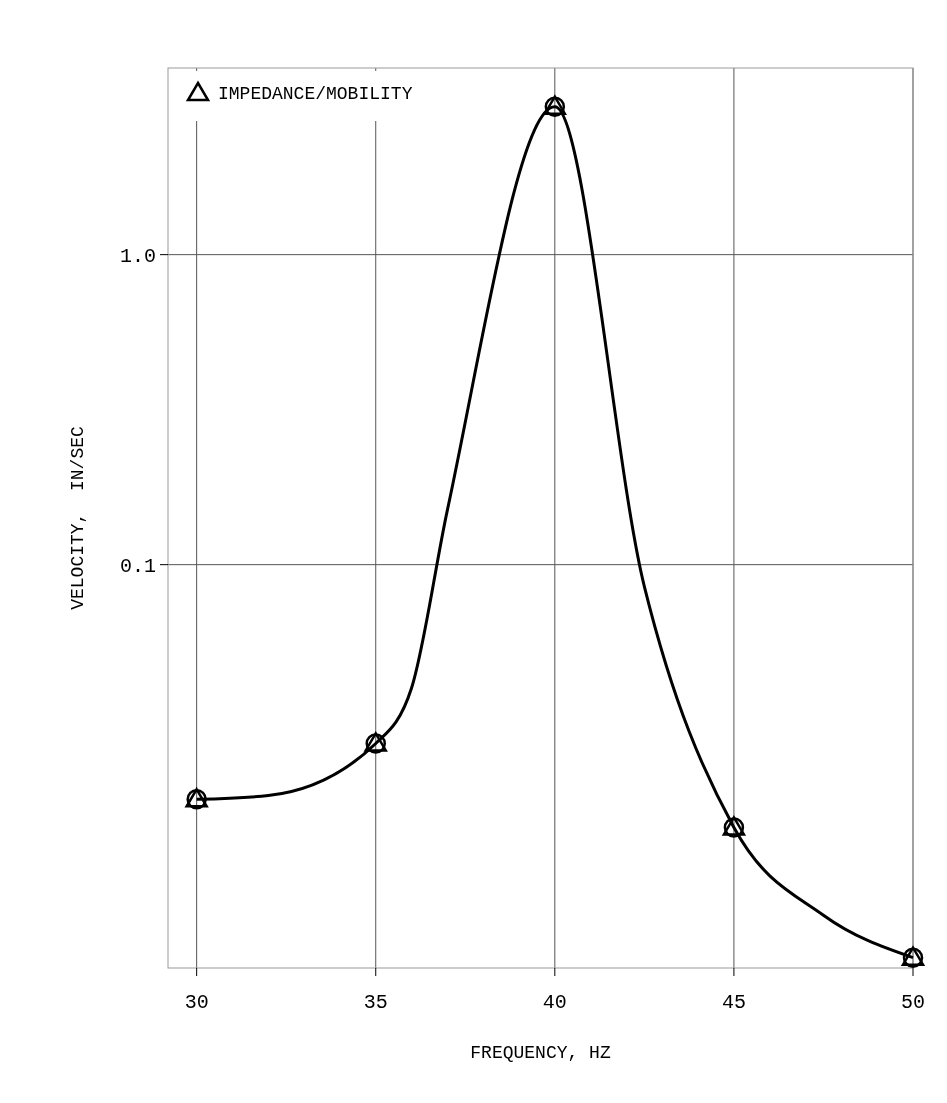  What do you see at coordinates (315, 94) in the screenshot?
I see `legend-label: IMPEDANCE/MOBILITY` at bounding box center [315, 94].